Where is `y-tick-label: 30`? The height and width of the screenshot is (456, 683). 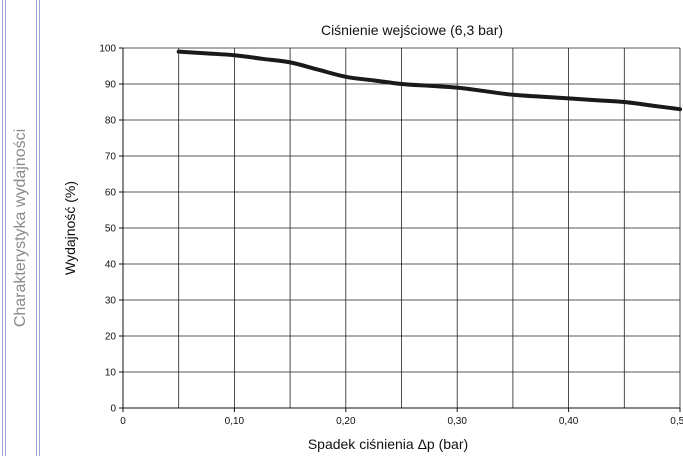
y-tick-label: 30 is located at coordinates (111, 301).